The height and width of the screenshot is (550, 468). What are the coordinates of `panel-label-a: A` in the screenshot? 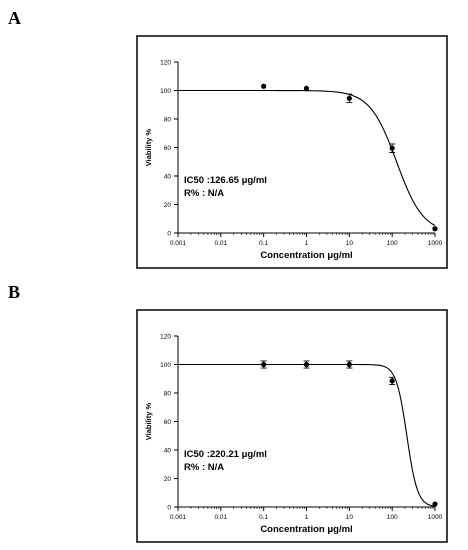 It's located at (14, 18).